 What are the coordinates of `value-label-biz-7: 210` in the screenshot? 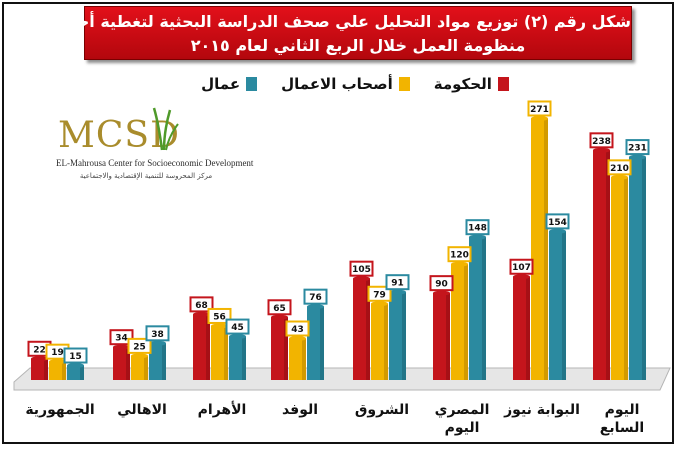 It's located at (619, 169).